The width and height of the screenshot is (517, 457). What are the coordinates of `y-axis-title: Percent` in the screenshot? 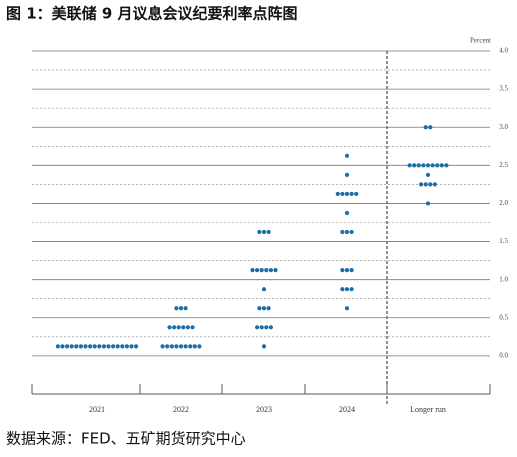 It's located at (480, 41).